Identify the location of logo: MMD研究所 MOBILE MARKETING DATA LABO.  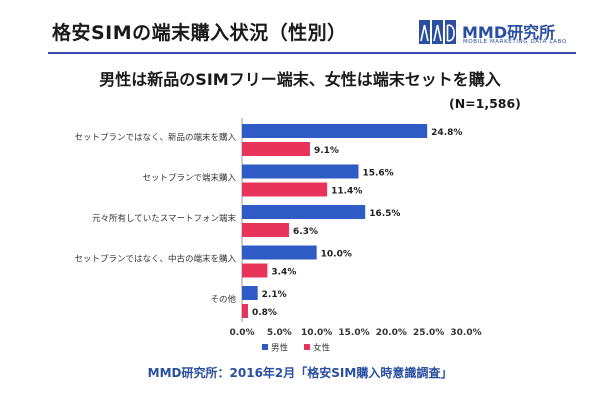
(493, 33).